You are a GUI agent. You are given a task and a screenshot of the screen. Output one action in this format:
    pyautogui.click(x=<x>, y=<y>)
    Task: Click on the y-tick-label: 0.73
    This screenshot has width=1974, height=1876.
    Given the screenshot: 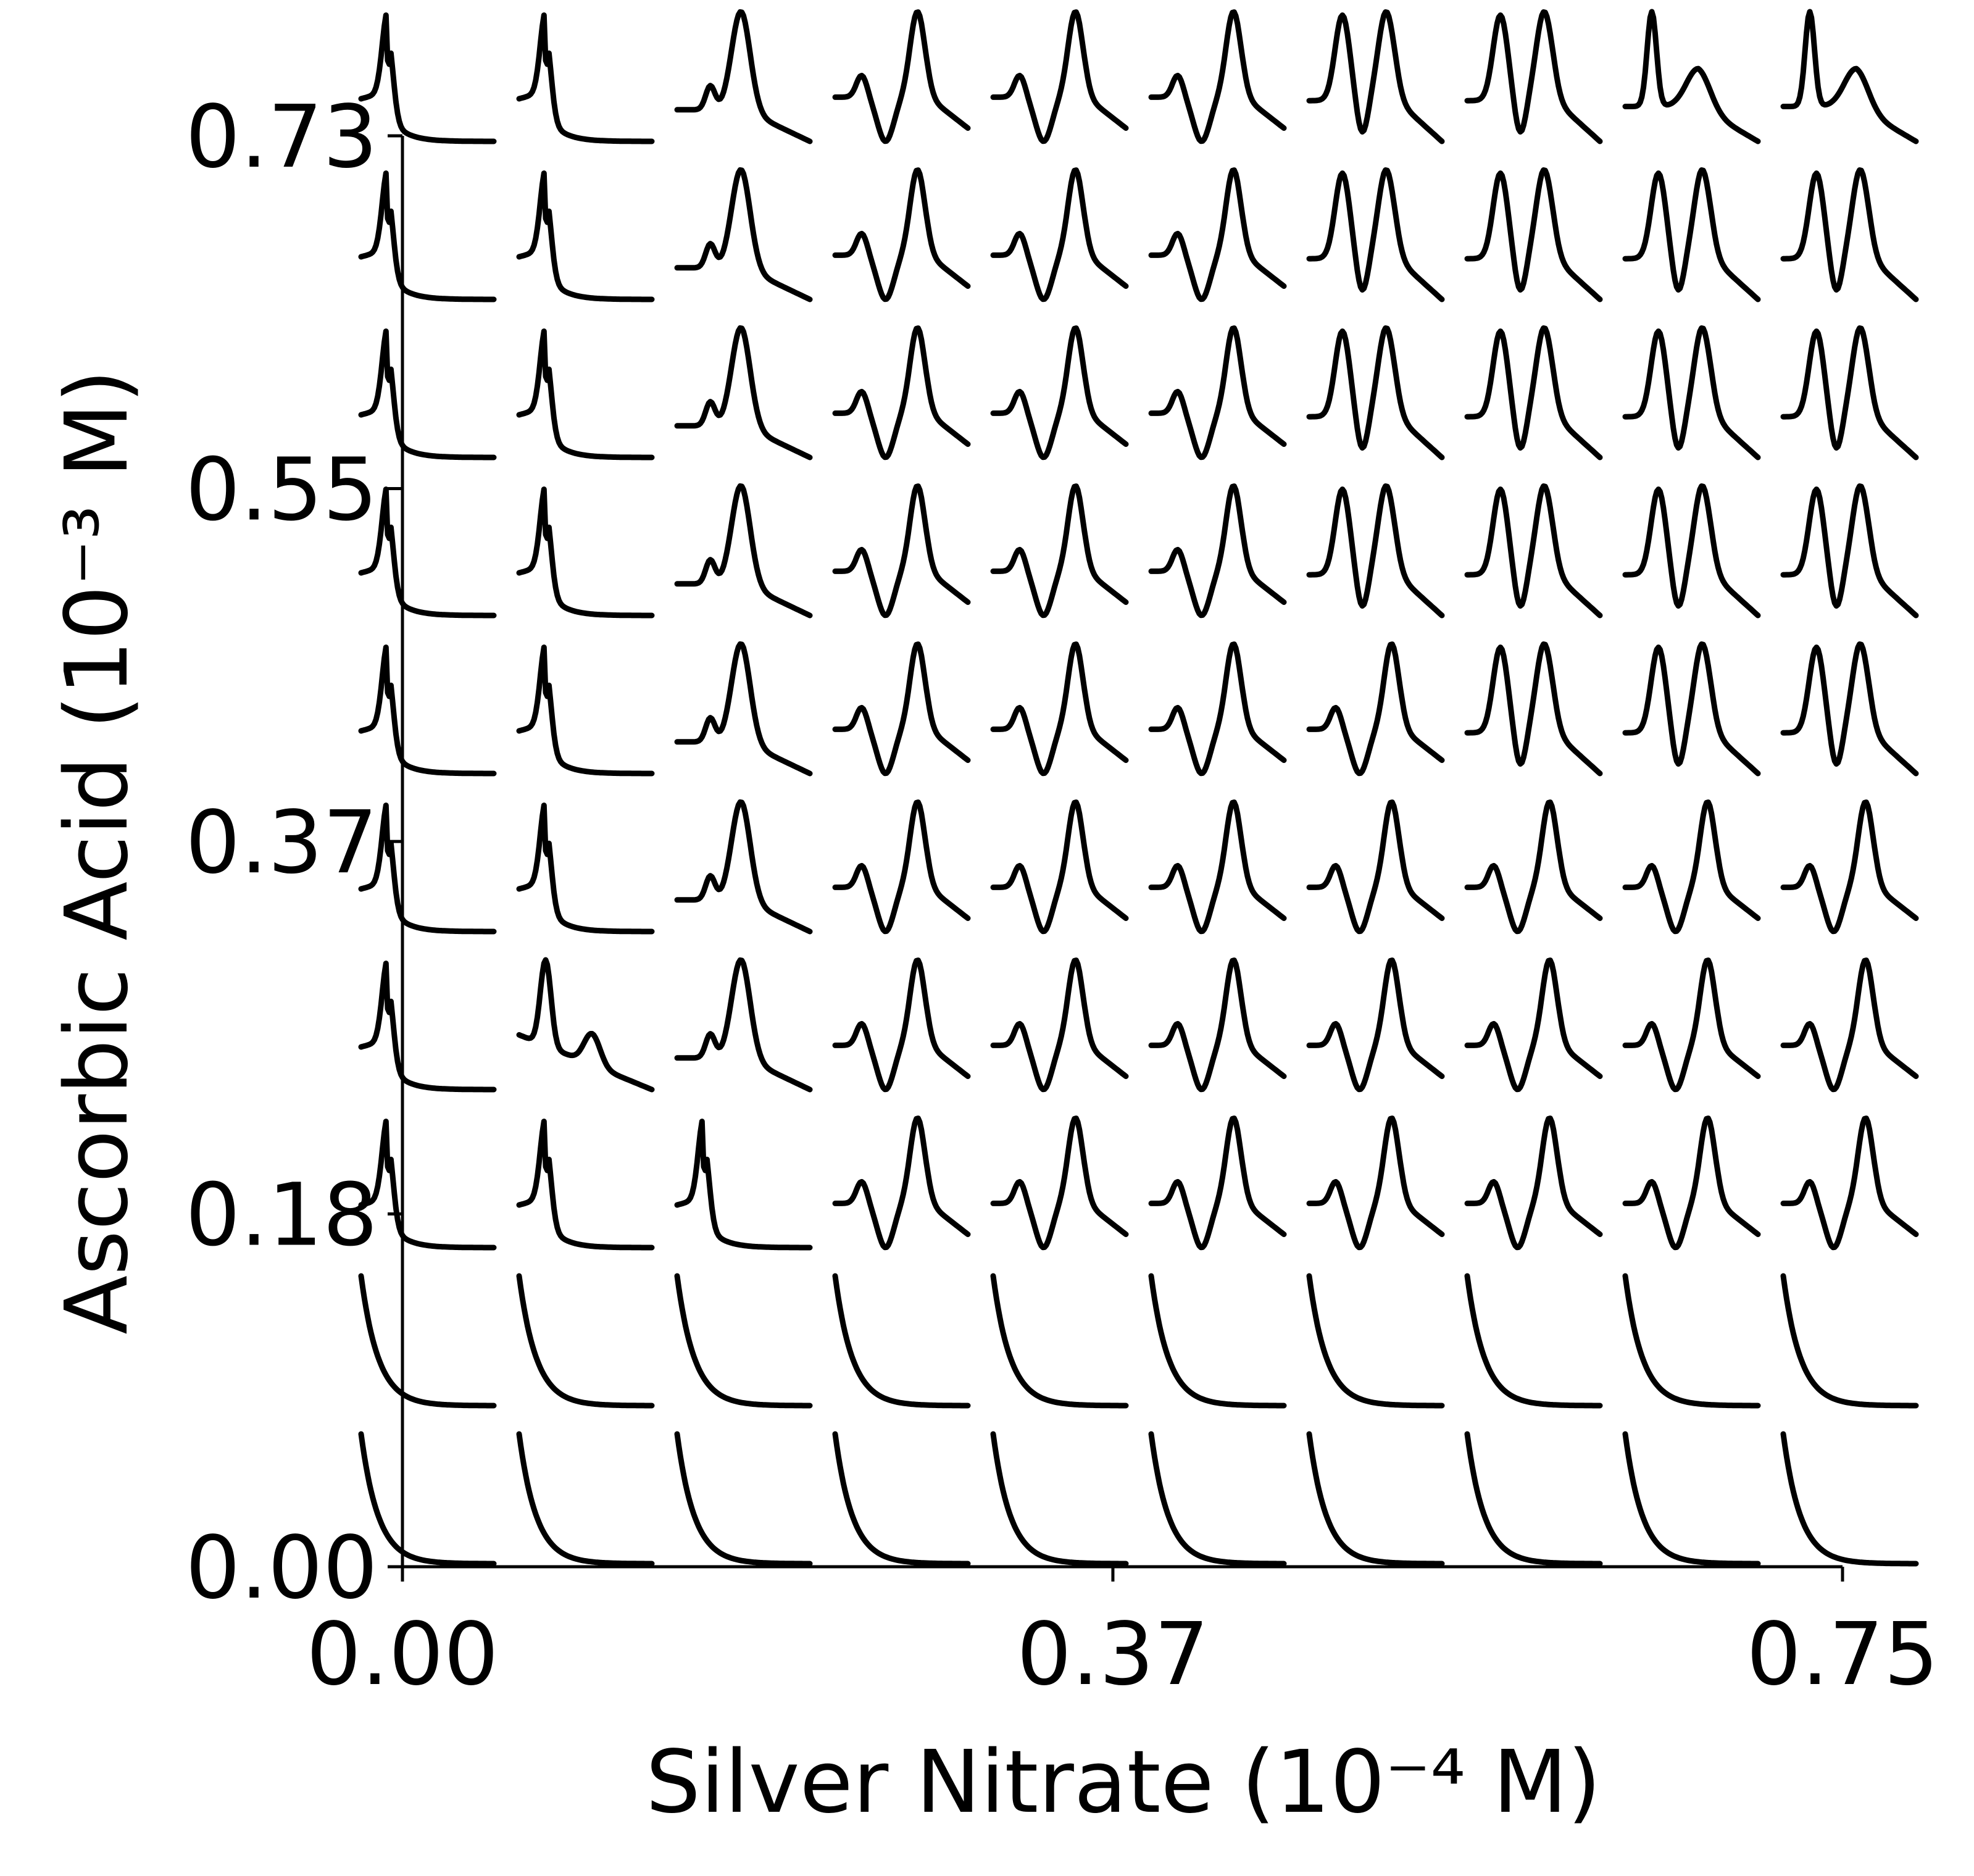 What is the action you would take?
    pyautogui.click(x=281, y=137)
    